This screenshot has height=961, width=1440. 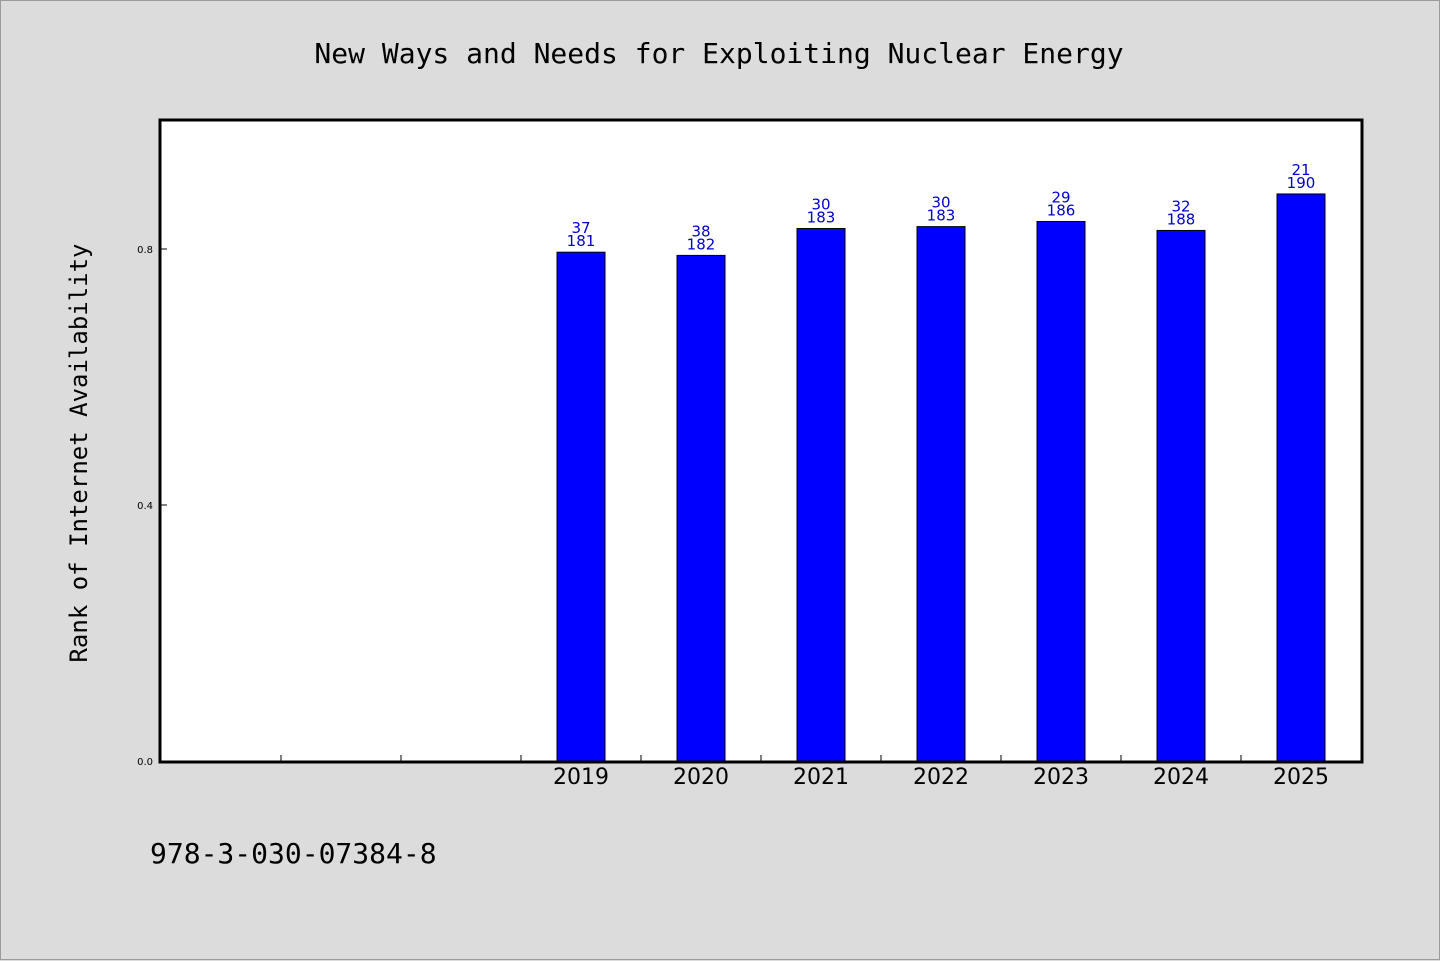 I want to click on bar-label-top: 32, so click(x=1180, y=206).